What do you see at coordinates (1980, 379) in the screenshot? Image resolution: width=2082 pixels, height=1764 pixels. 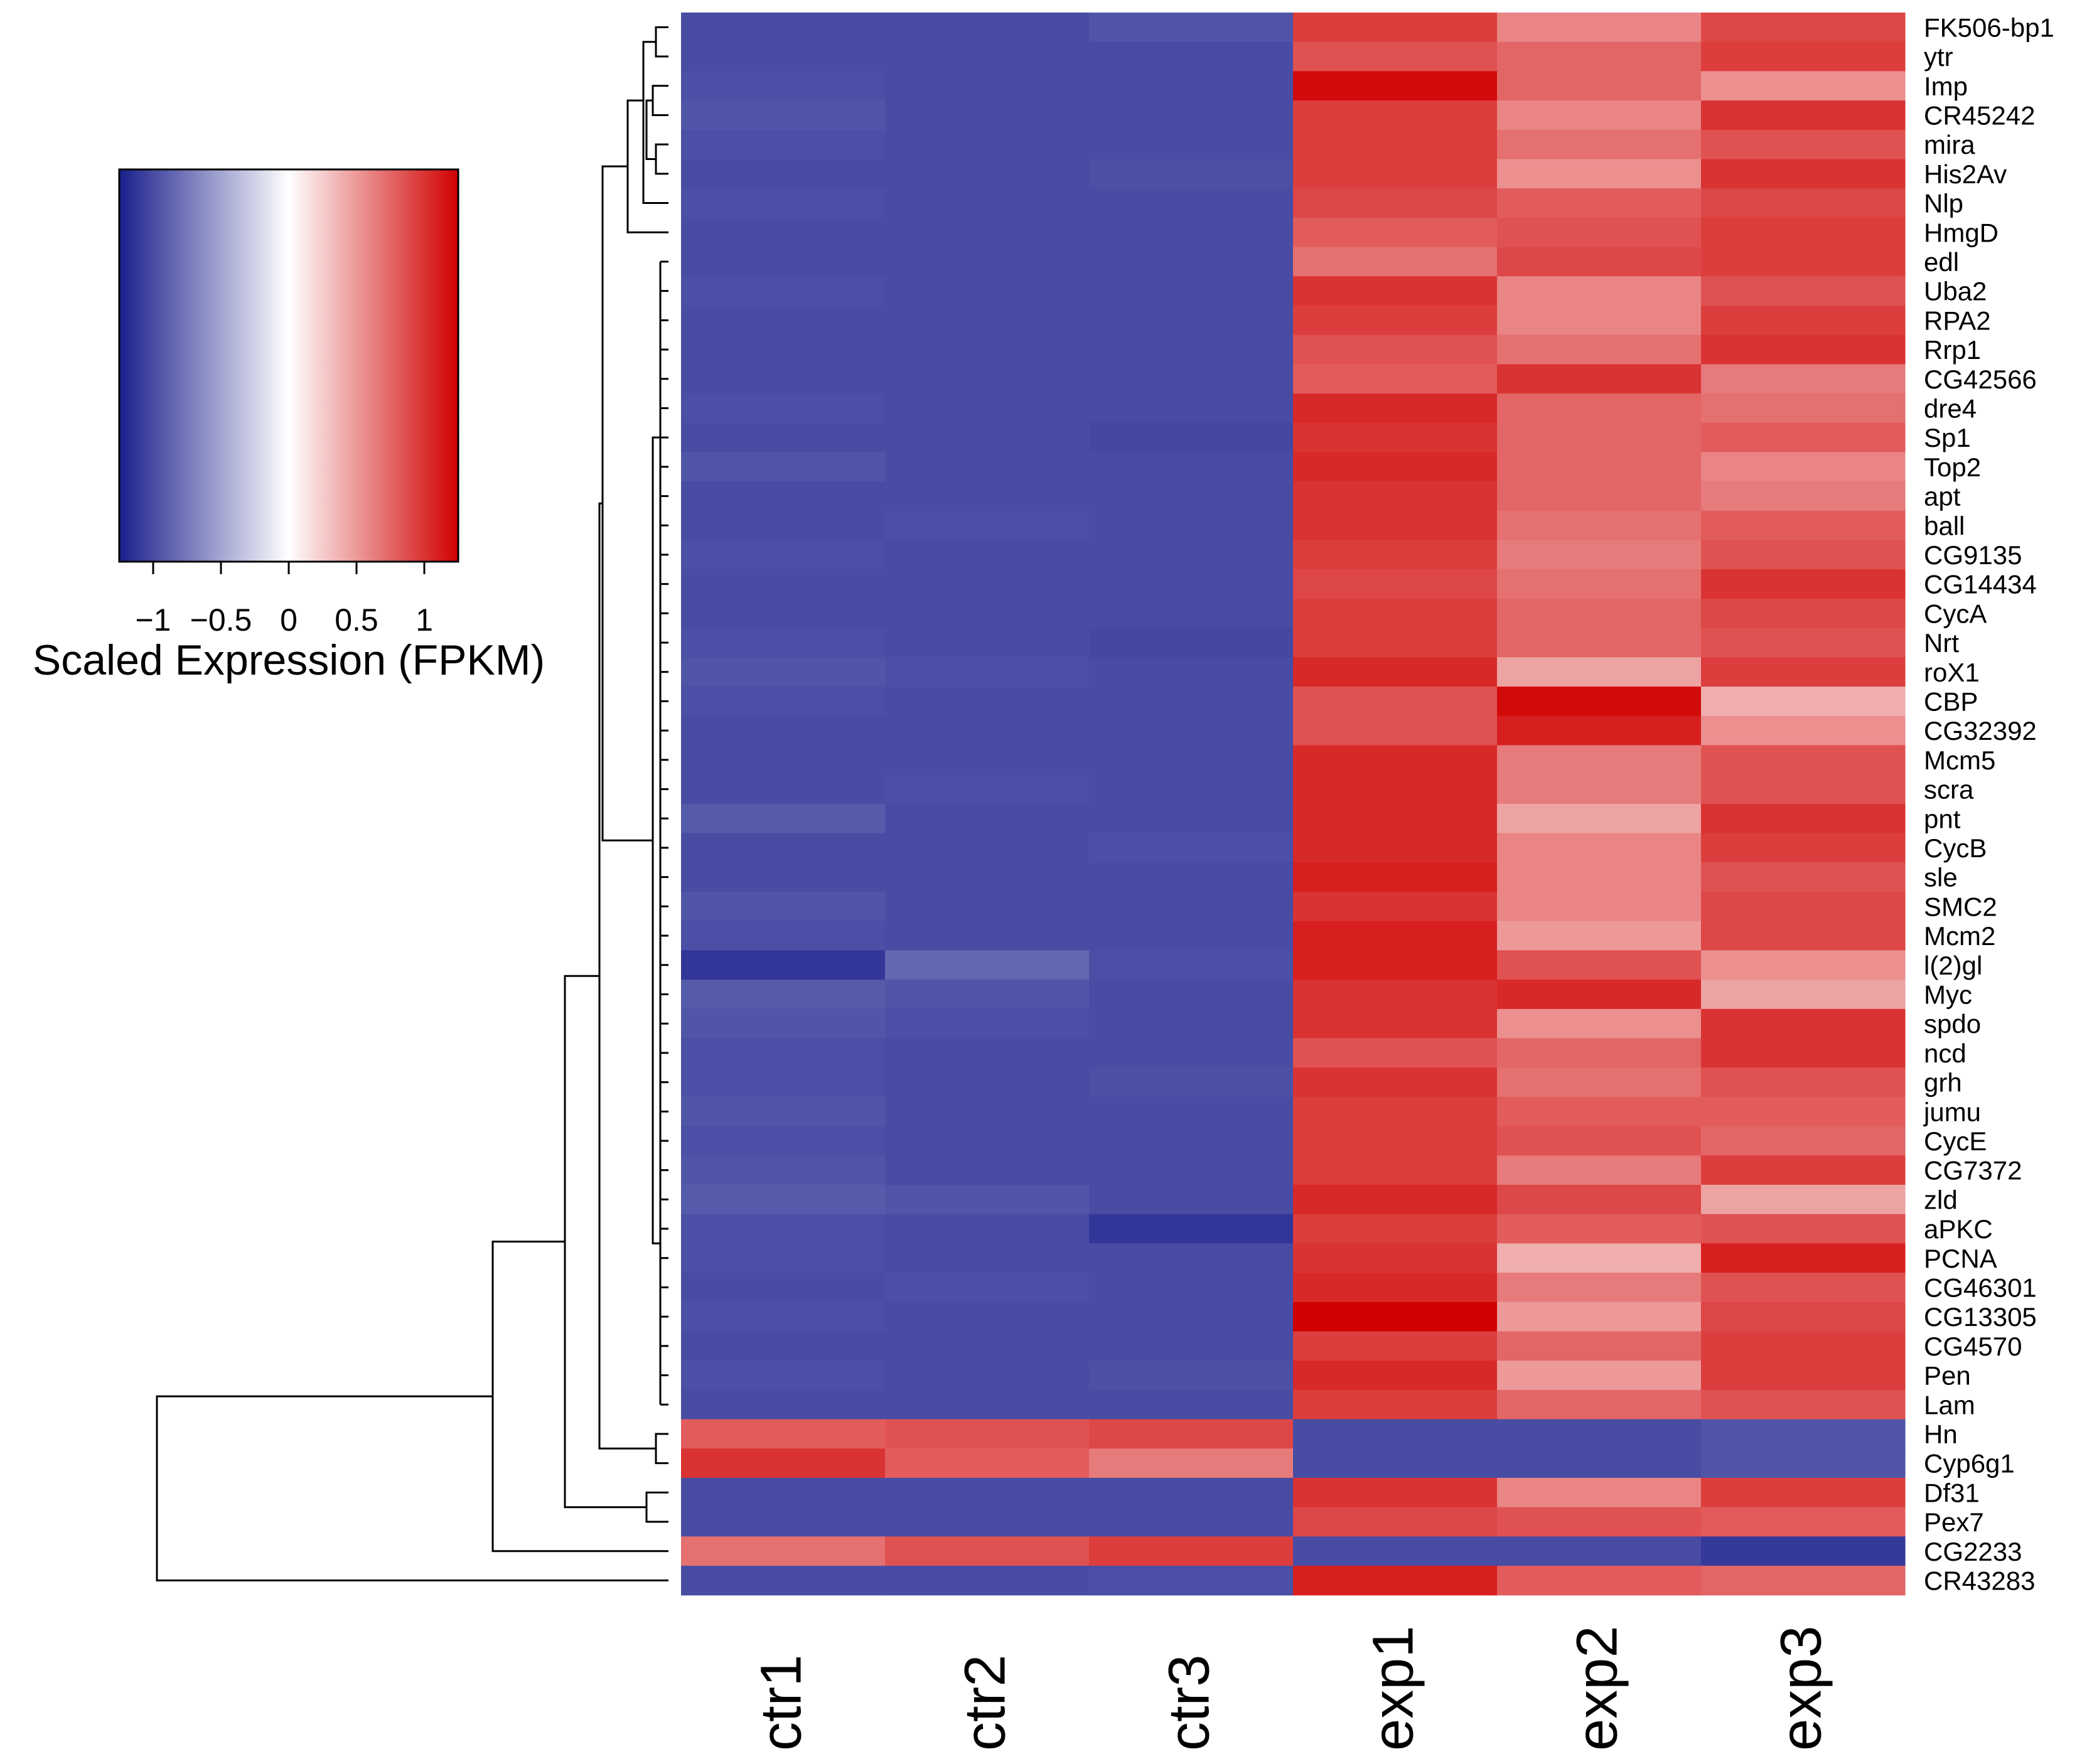 I see `row-label: CG42566` at bounding box center [1980, 379].